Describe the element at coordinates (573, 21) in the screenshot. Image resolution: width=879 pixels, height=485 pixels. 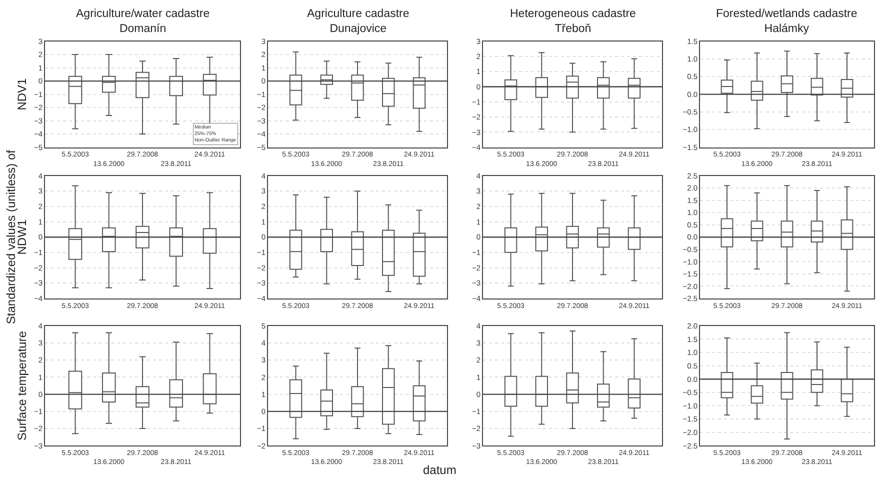
I see `chart-title: Heterogeneous cadastre Třeboň` at that location.